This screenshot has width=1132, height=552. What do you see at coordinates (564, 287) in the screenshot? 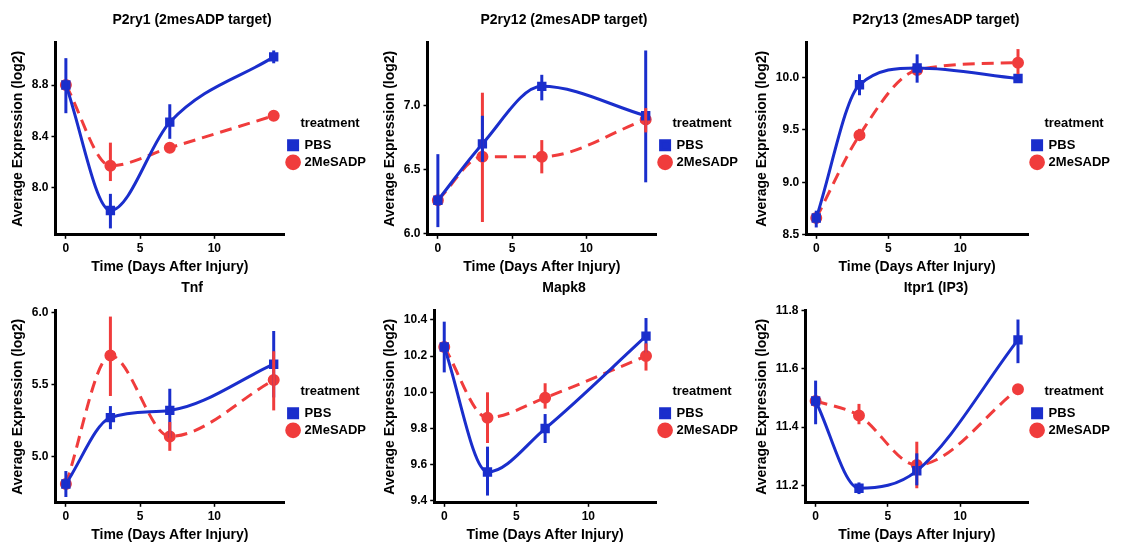
I see `chart-title: Mapk8` at bounding box center [564, 287].